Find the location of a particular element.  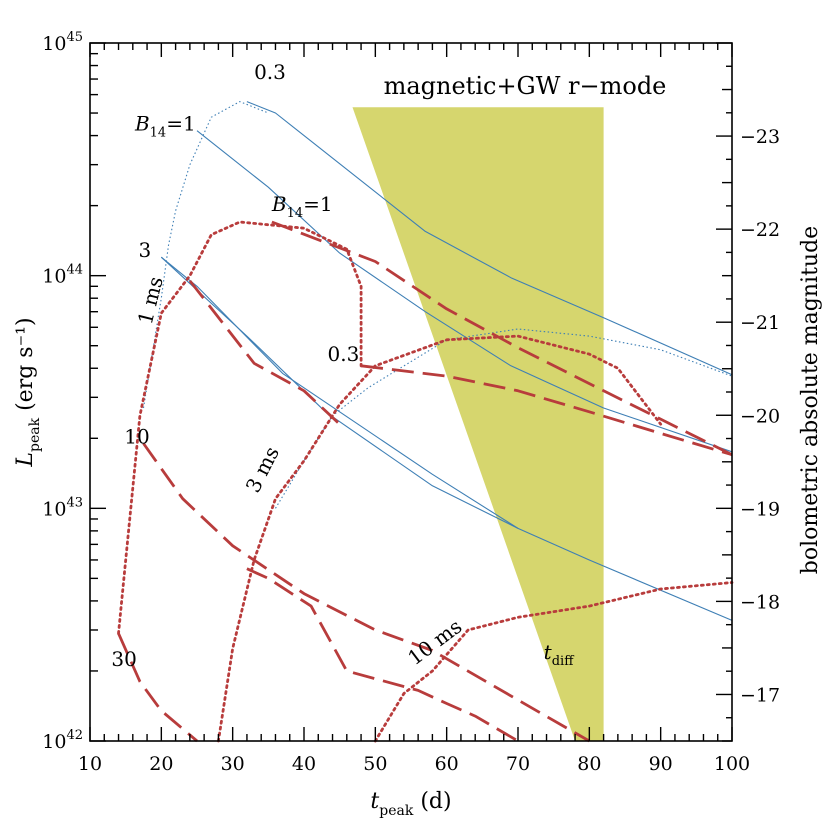

y2-tick-label: −18 is located at coordinates (760, 602).